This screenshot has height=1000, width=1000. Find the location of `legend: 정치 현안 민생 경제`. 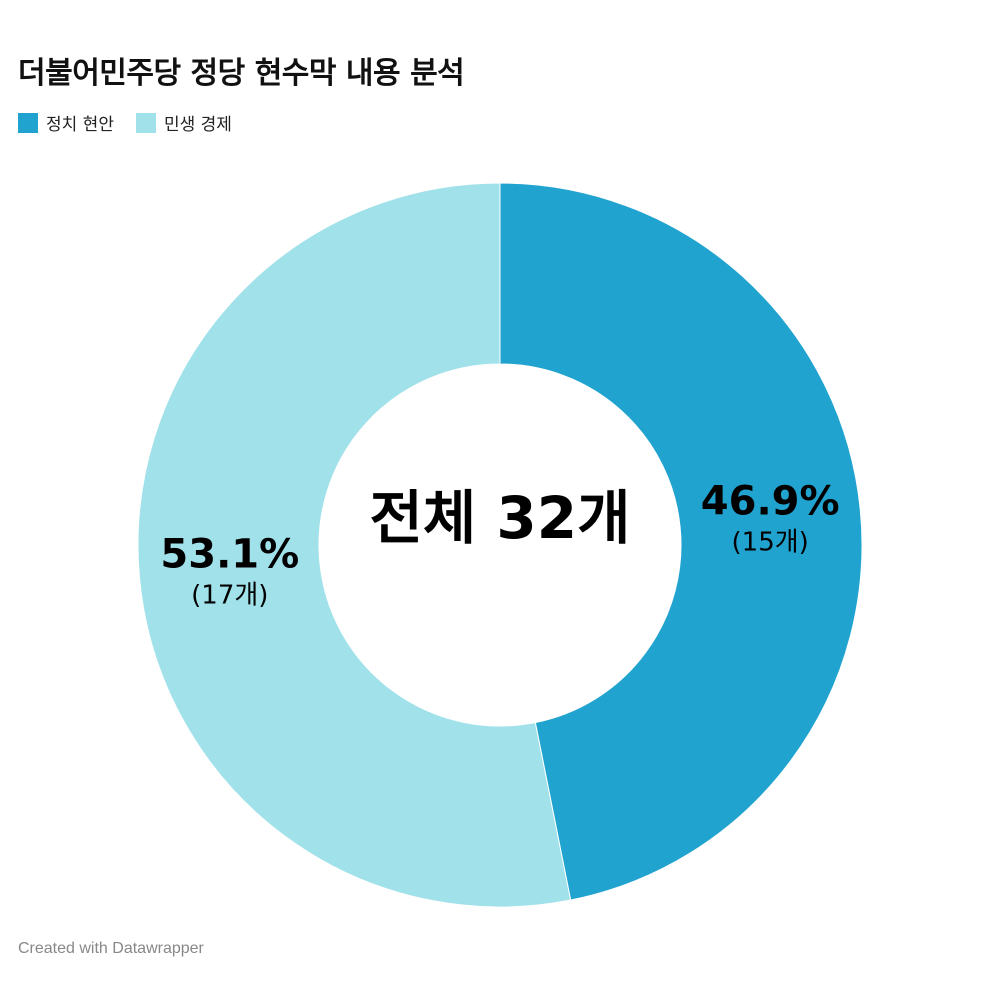

legend: 정치 현안 민생 경제 is located at coordinates (136, 122).